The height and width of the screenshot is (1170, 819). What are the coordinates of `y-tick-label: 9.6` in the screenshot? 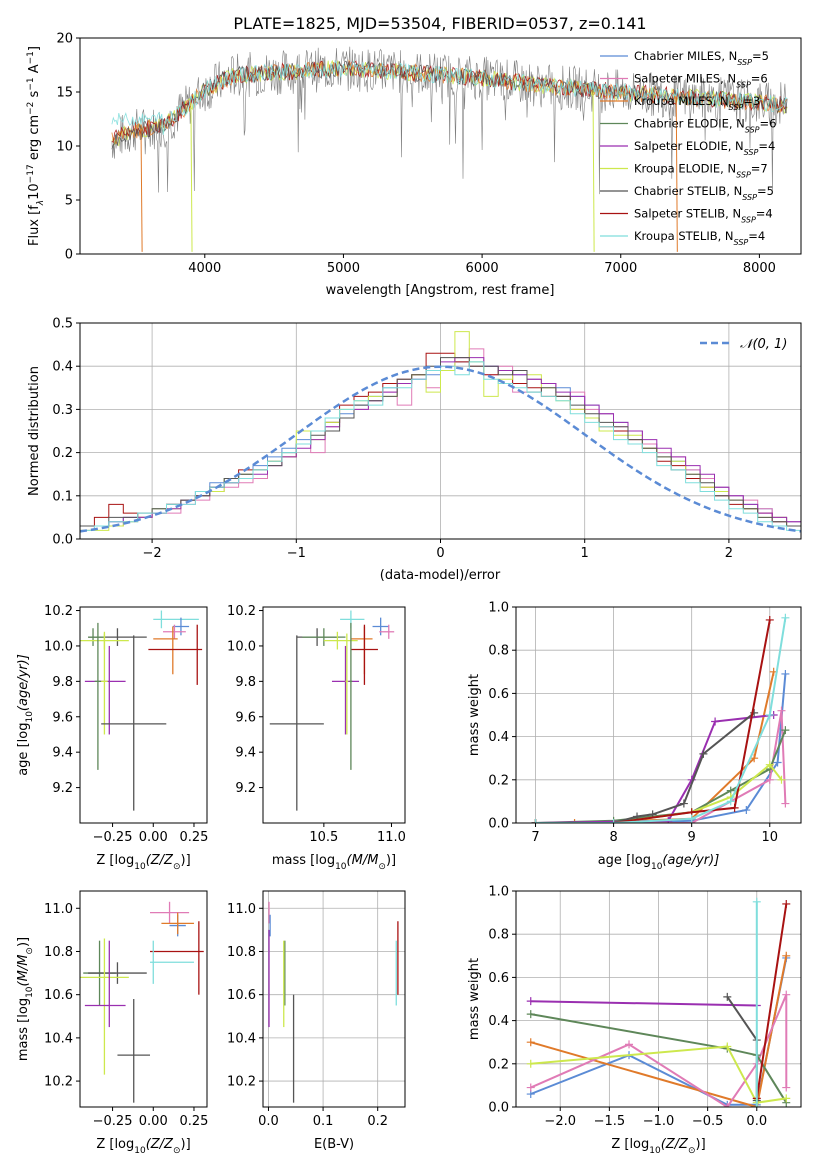 It's located at (62, 717).